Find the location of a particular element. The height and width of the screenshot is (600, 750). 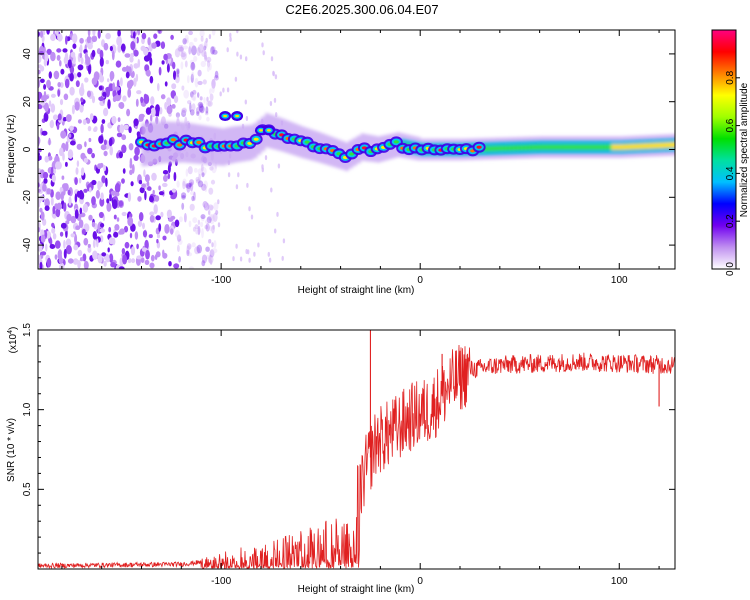

snr-yscale-exp: 4 is located at coordinates (10, 332).